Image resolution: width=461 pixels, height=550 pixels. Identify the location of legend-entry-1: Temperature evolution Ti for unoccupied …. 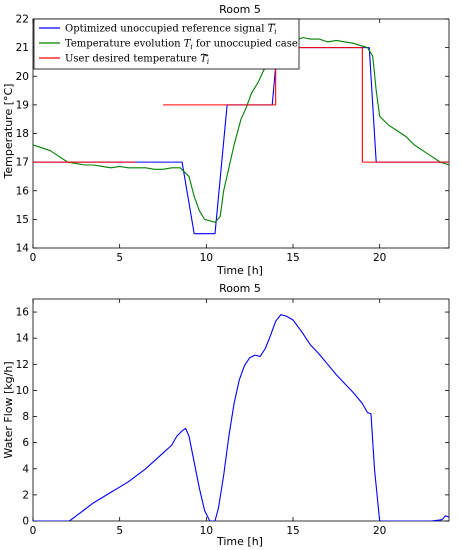
(181, 45).